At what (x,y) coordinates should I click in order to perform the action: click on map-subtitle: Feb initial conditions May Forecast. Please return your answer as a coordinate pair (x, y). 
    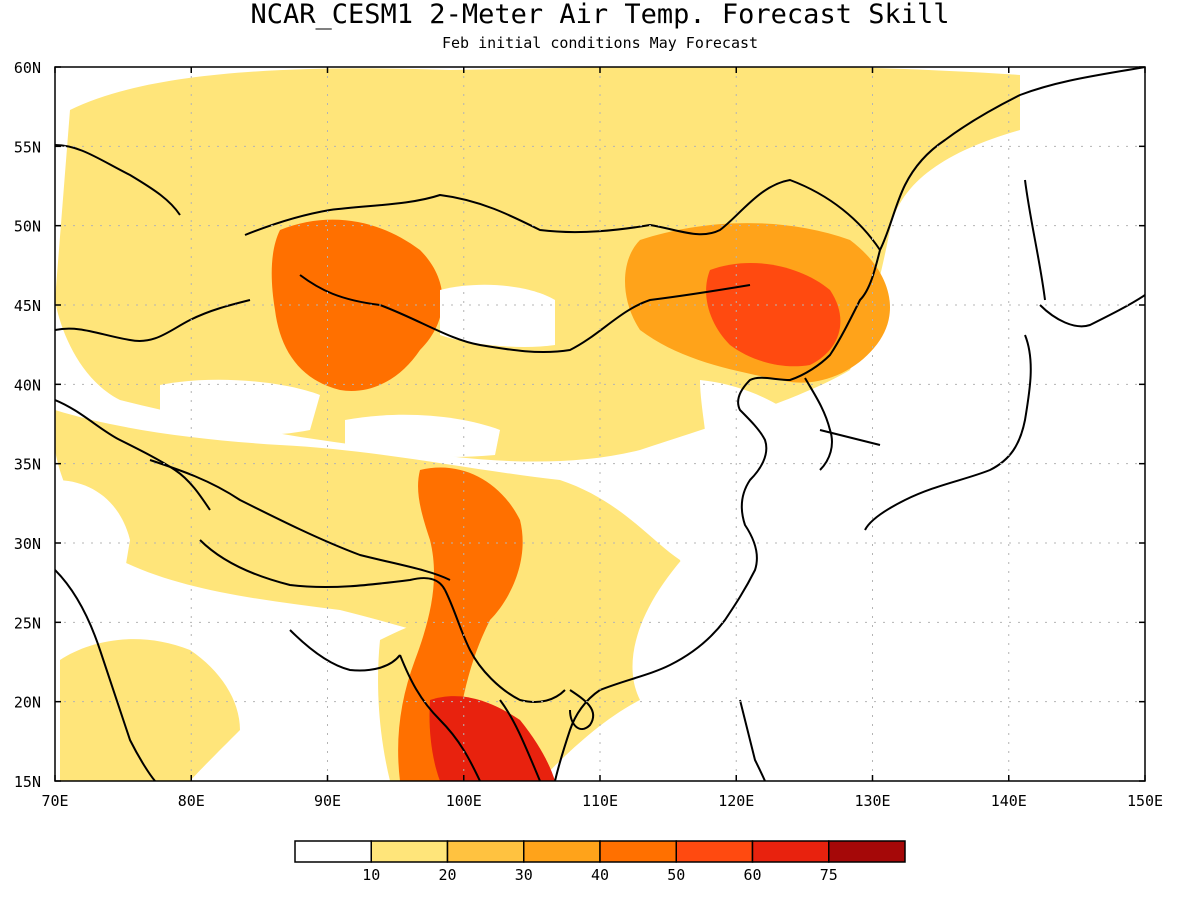
    Looking at the image, I should click on (600, 43).